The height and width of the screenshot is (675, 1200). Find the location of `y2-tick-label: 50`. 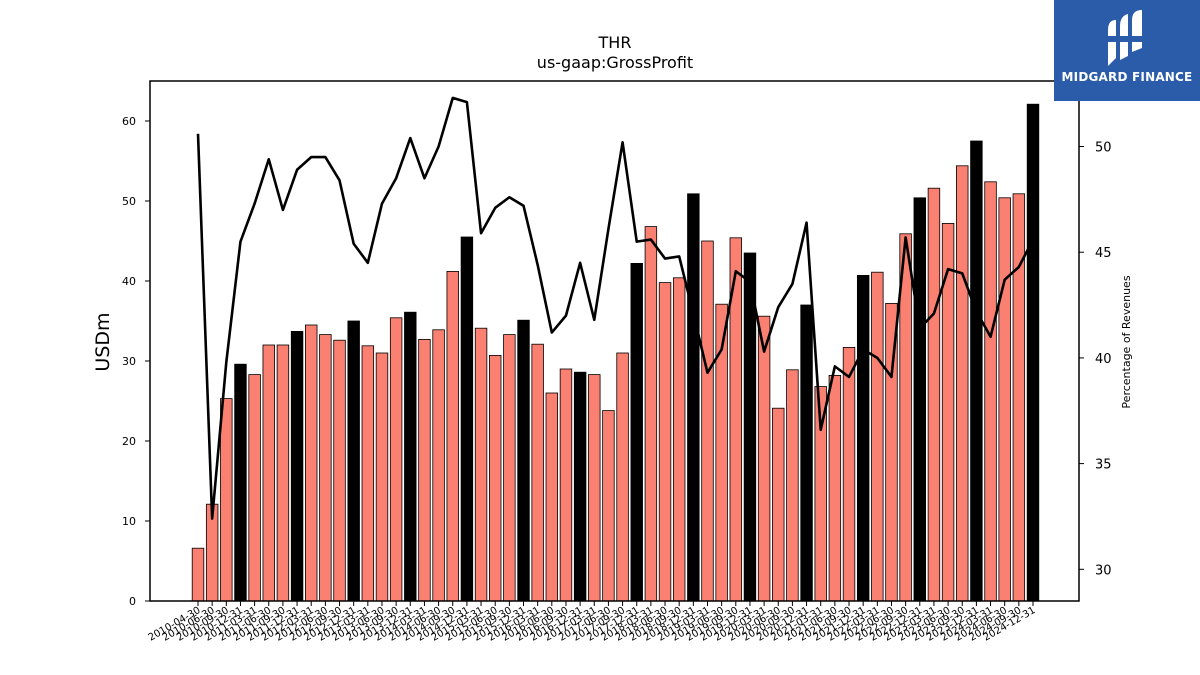

y2-tick-label: 50 is located at coordinates (1103, 148).